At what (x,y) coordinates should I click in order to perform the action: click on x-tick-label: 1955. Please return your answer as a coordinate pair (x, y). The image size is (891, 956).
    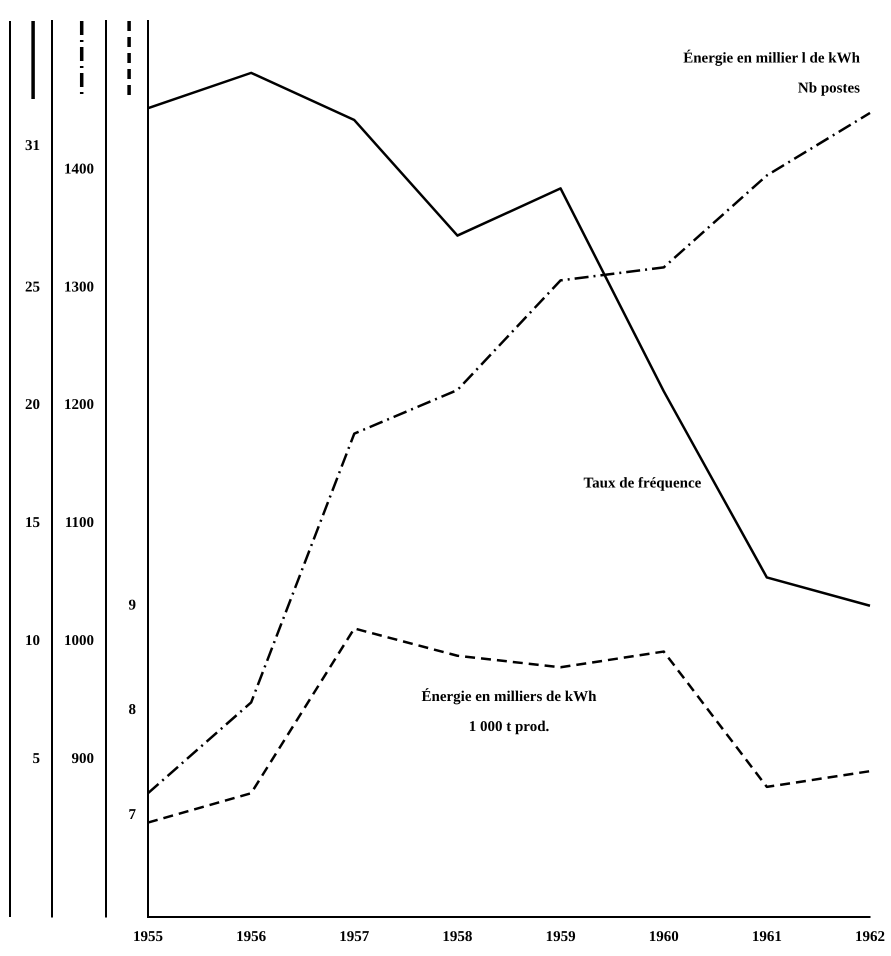
    Looking at the image, I should click on (148, 936).